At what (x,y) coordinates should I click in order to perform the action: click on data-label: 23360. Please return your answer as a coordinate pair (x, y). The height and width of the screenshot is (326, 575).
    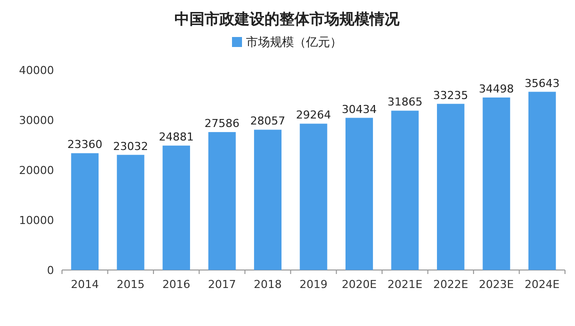
    Looking at the image, I should click on (84, 145).